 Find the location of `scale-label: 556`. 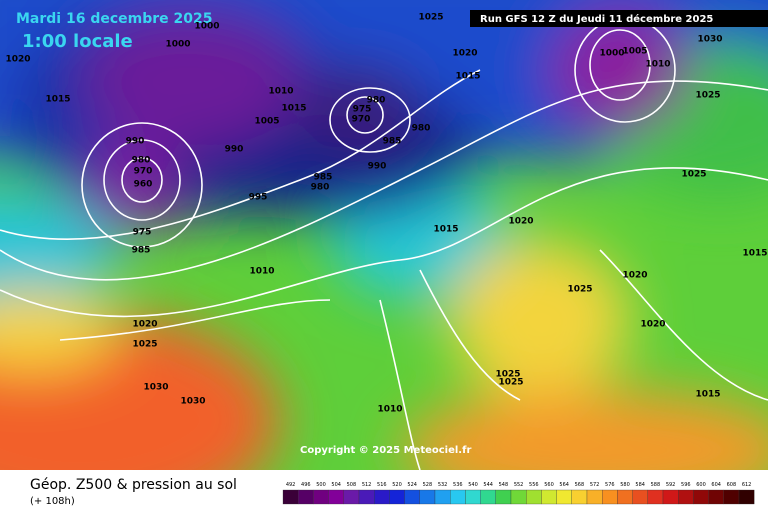

scale-label: 556 is located at coordinates (534, 485).